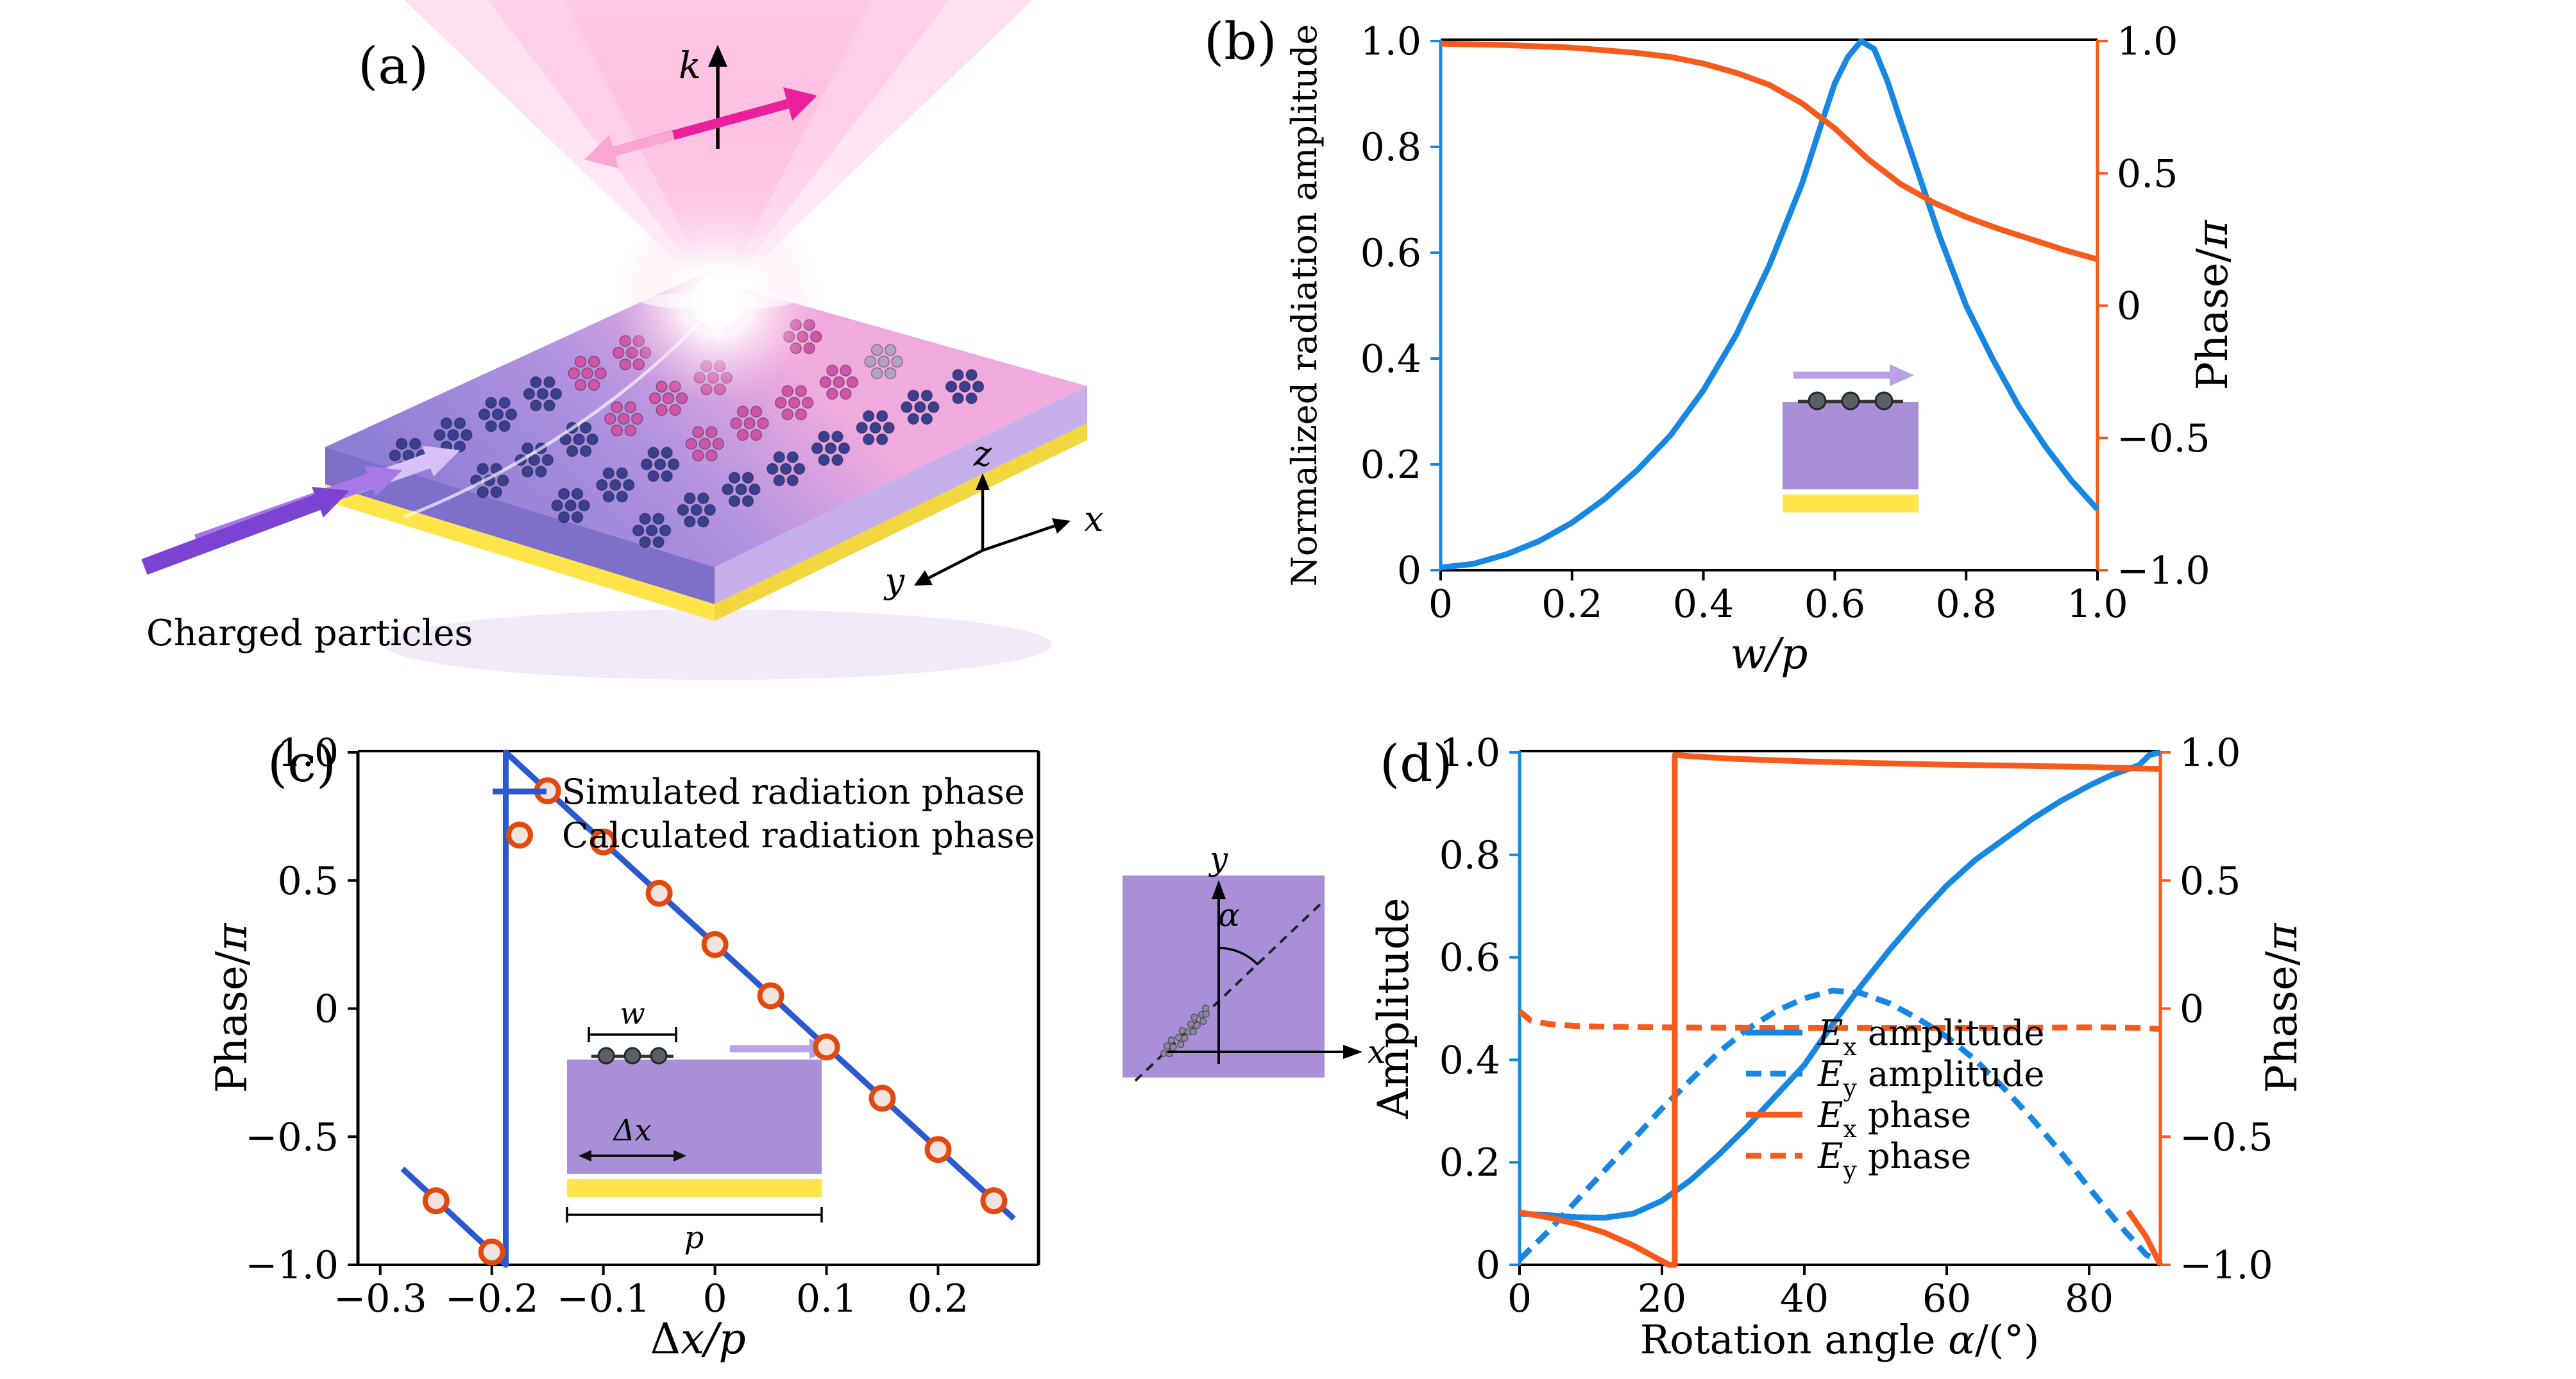  What do you see at coordinates (309, 633) in the screenshot?
I see `charged-particles-caption: Charged particles` at bounding box center [309, 633].